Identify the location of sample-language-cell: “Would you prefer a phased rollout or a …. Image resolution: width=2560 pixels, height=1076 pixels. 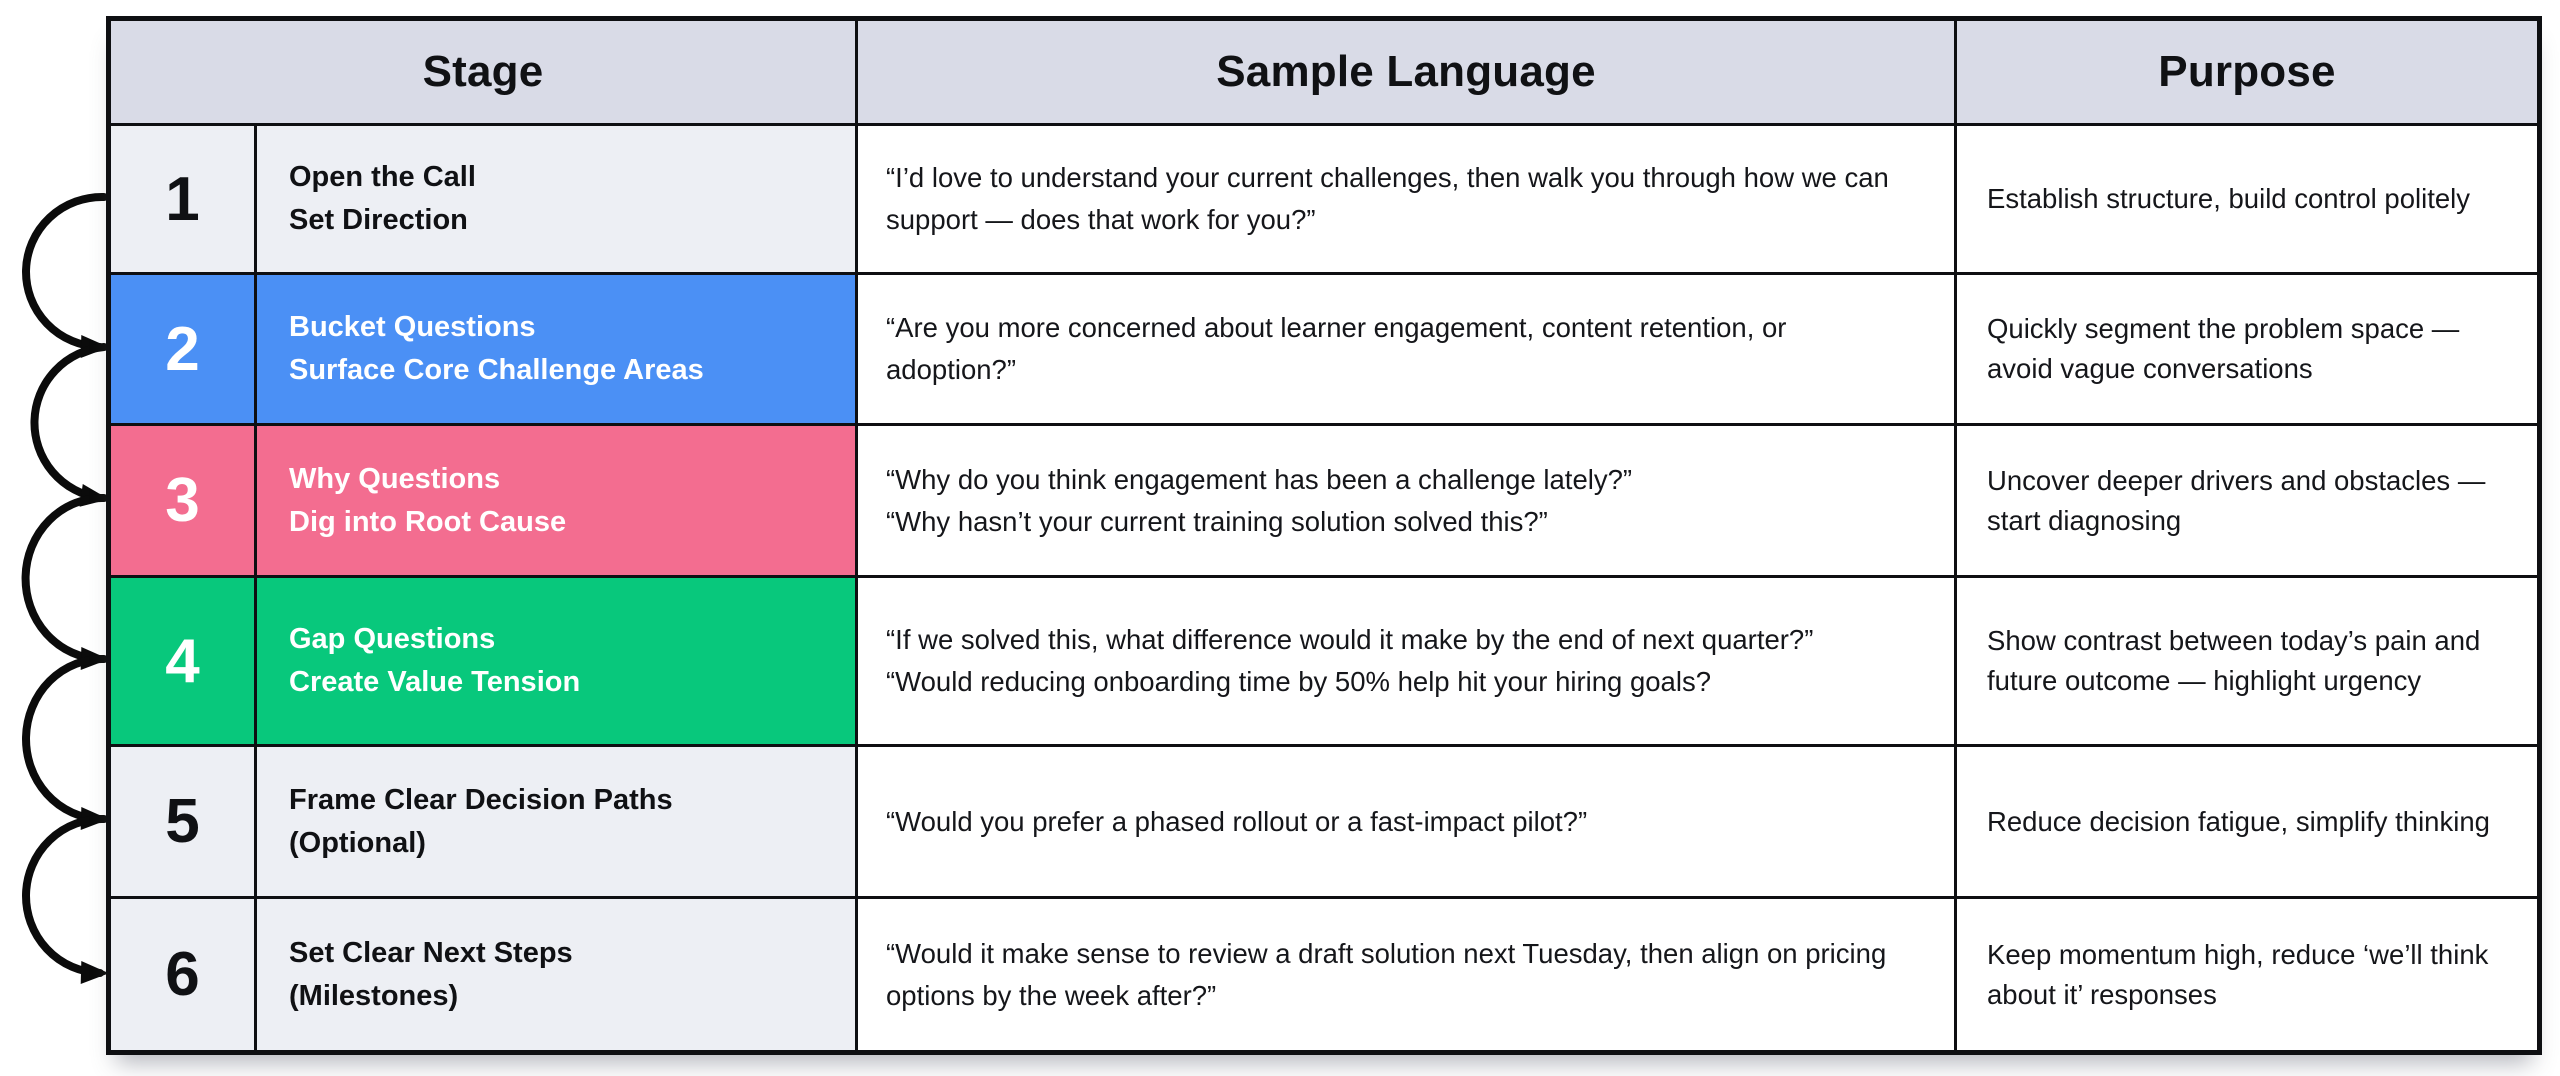
(1406, 821).